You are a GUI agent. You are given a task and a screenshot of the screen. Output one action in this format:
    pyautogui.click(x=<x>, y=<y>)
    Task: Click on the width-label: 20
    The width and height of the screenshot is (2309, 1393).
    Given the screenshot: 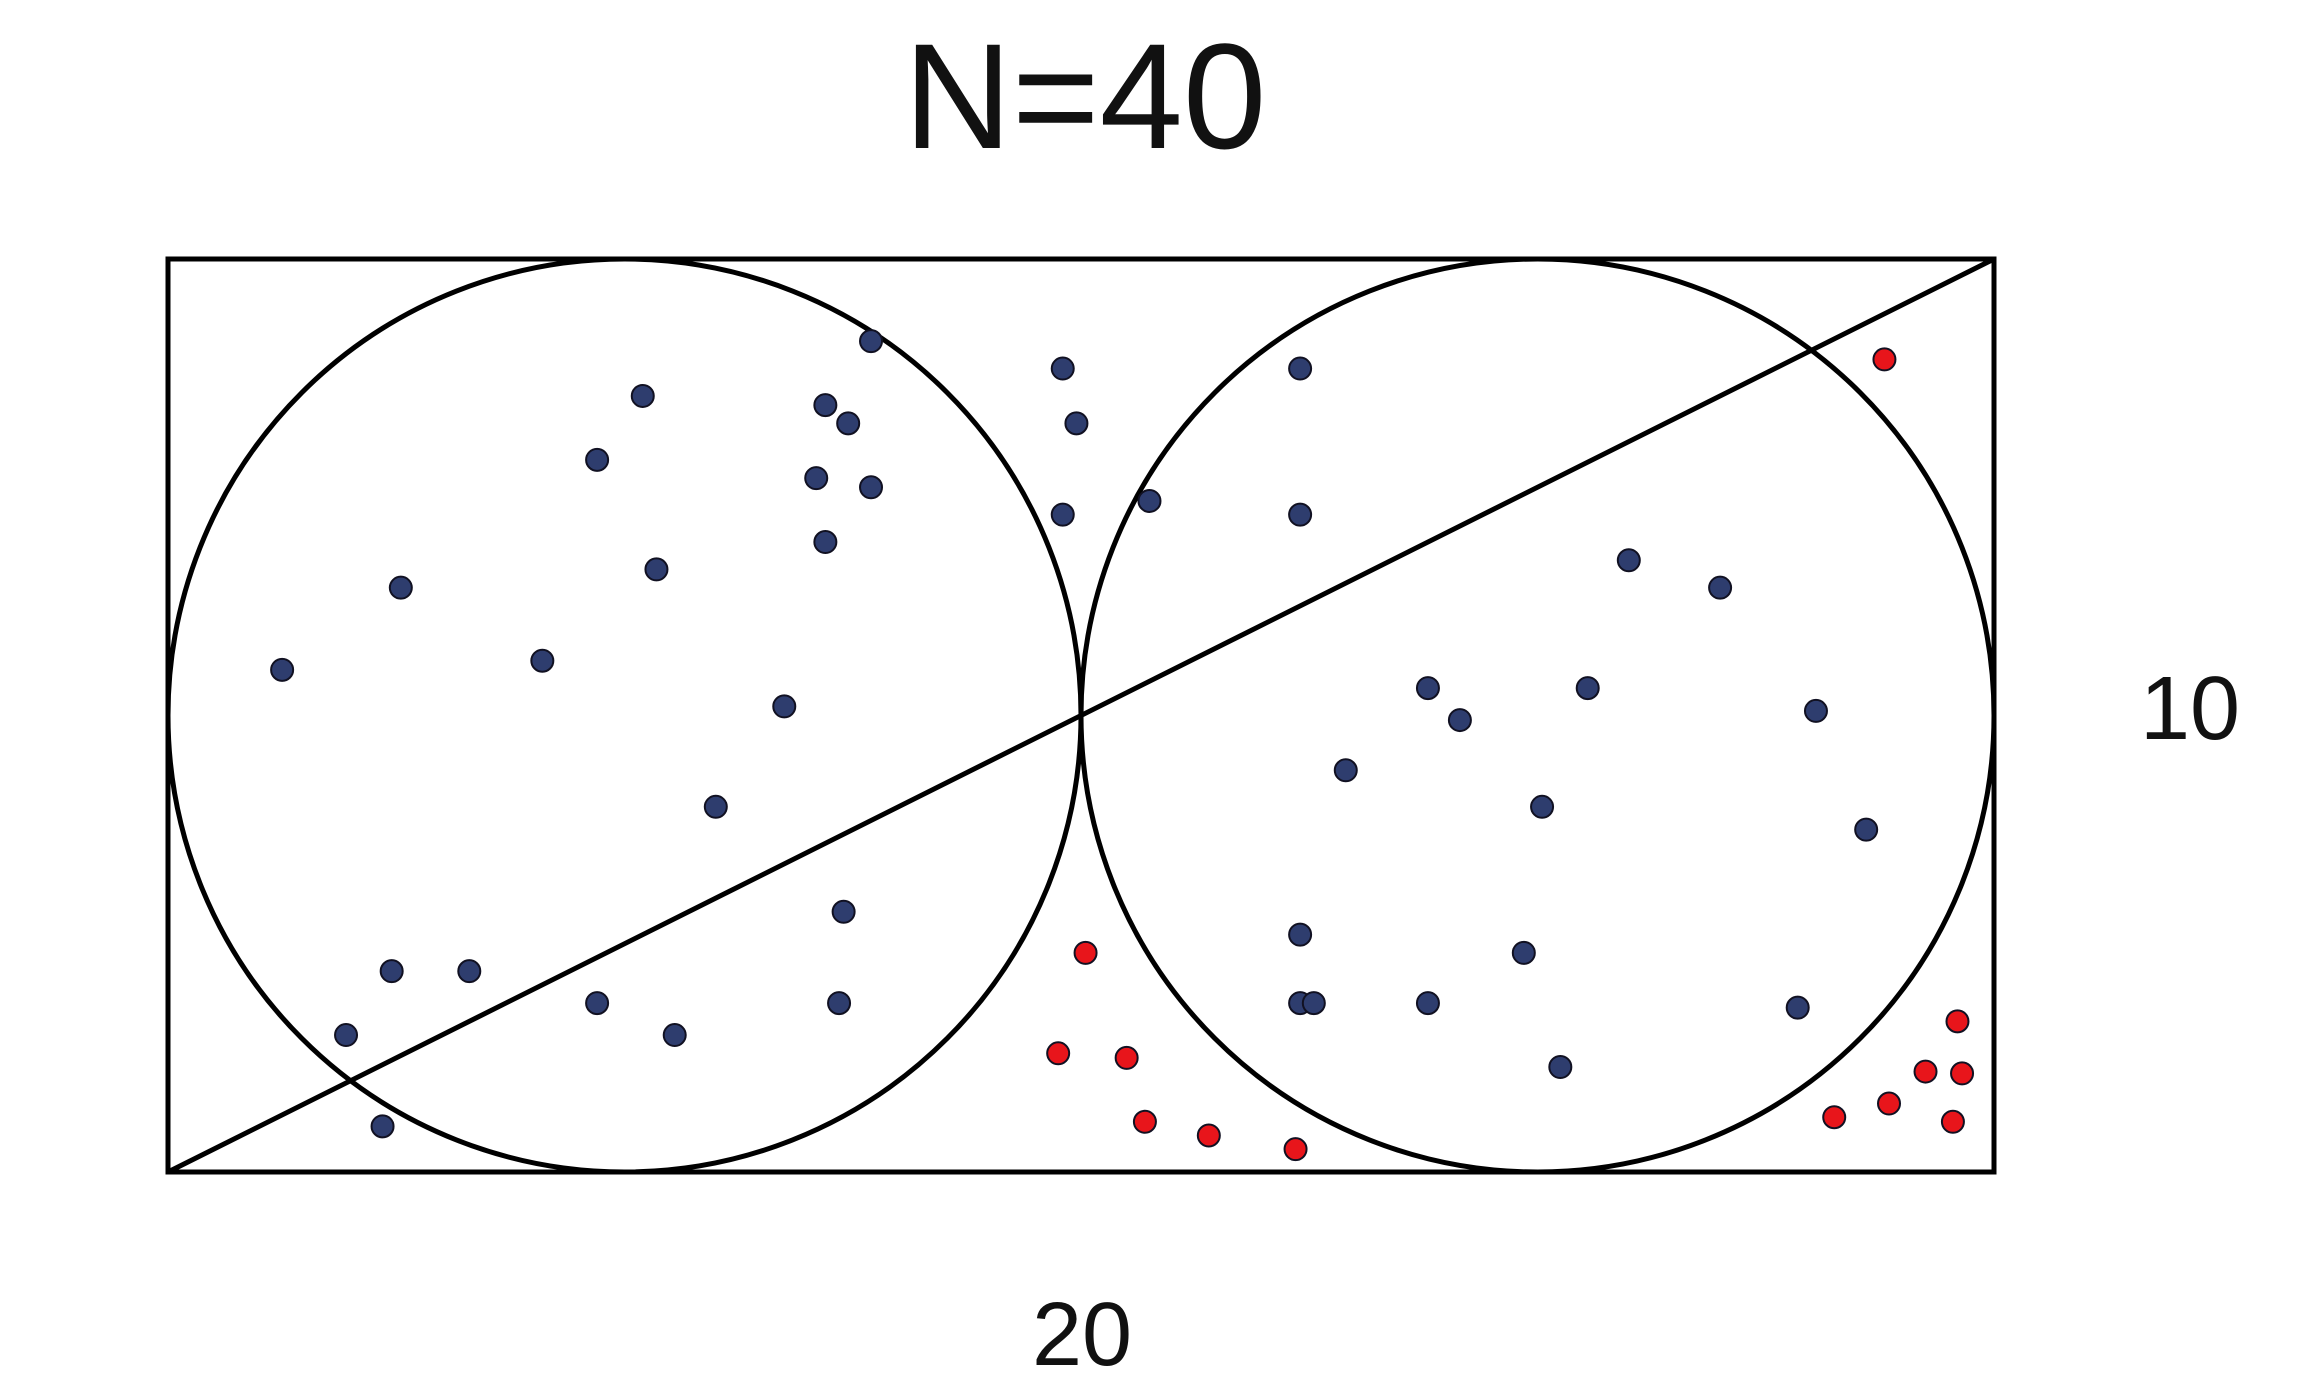 What is the action you would take?
    pyautogui.click(x=1082, y=1335)
    